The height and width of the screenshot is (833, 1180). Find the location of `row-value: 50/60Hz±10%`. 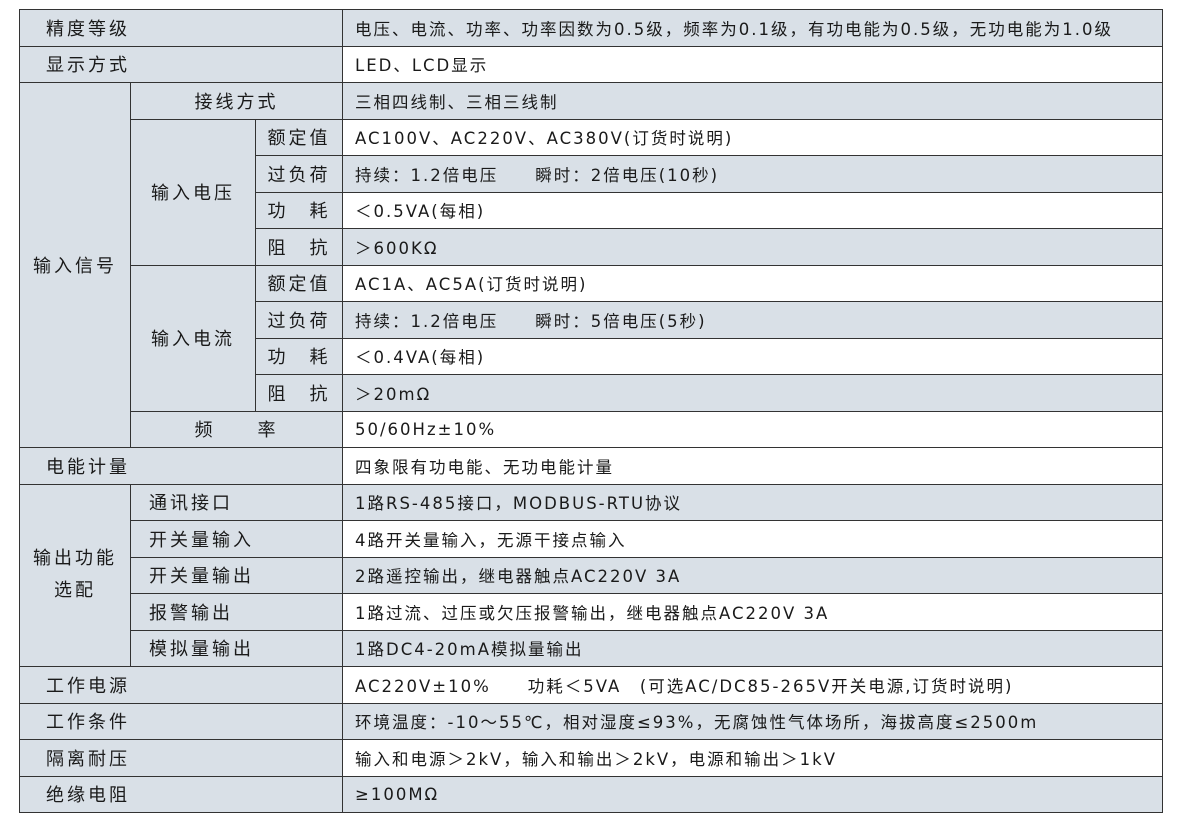

row-value: 50/60Hz±10% is located at coordinates (752, 429).